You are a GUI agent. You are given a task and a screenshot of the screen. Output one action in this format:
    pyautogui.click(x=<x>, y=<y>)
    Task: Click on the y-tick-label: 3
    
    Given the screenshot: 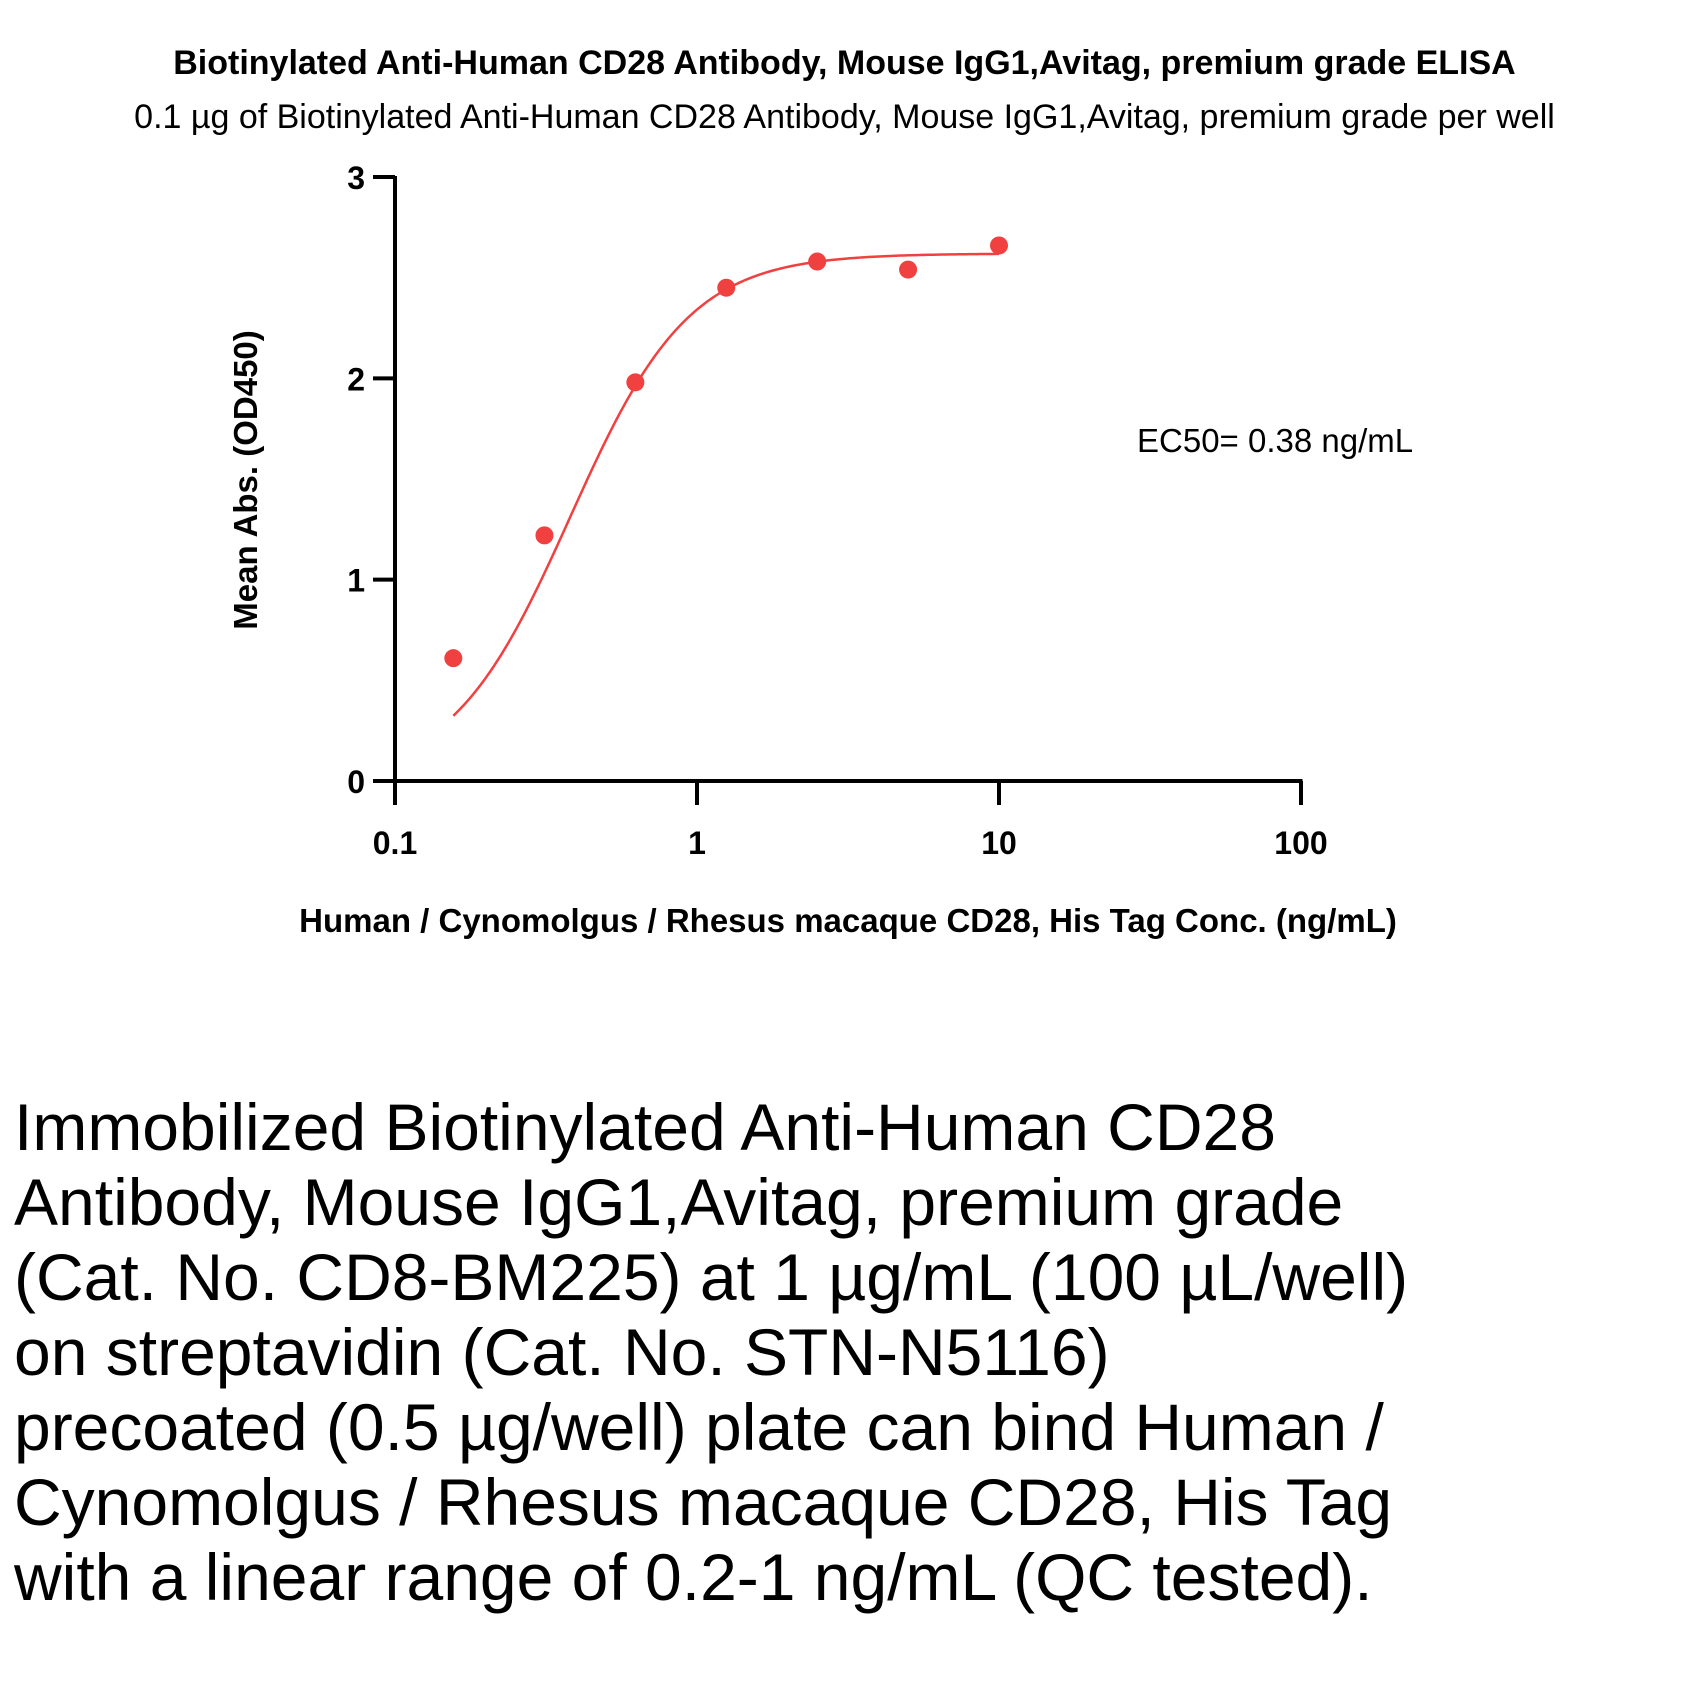 What is the action you would take?
    pyautogui.click(x=356, y=178)
    